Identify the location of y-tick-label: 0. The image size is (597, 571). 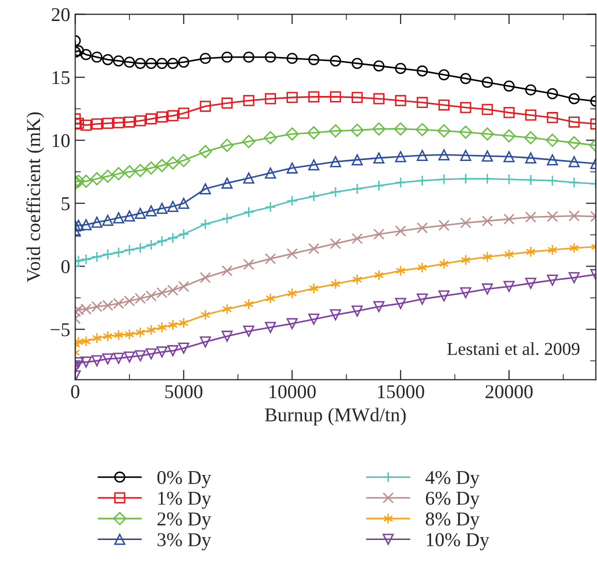
(65, 267).